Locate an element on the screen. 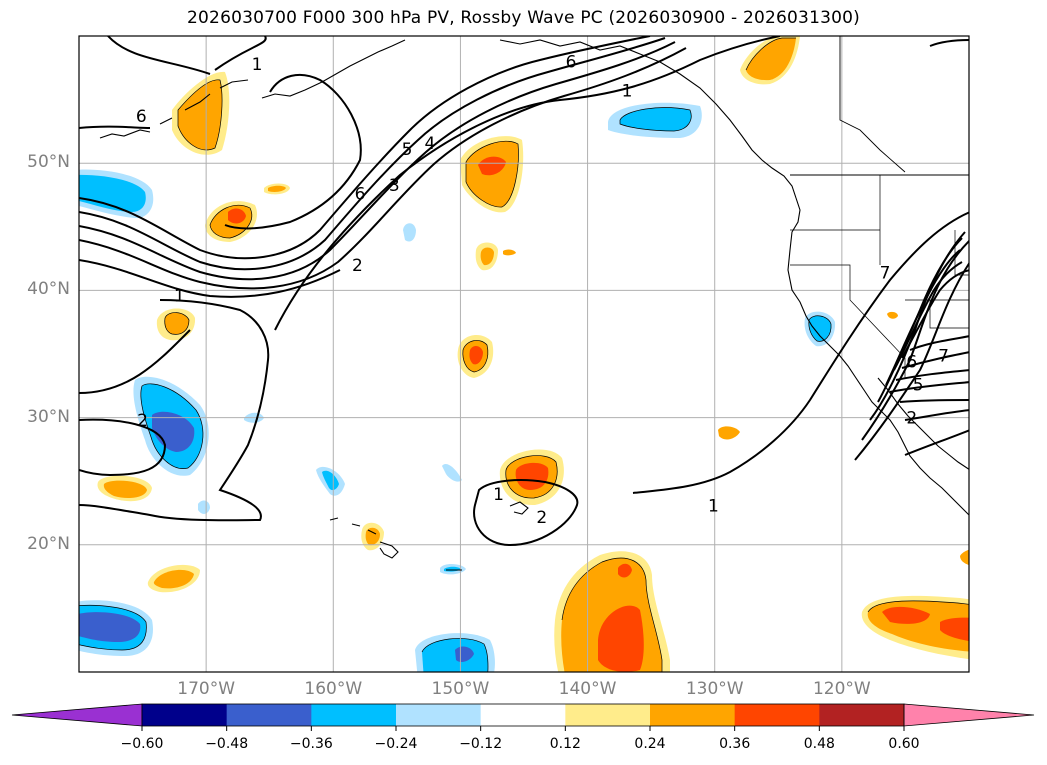 Image resolution: width=1047 pixels, height=765 pixels. island-hawaii is located at coordinates (395, 544).